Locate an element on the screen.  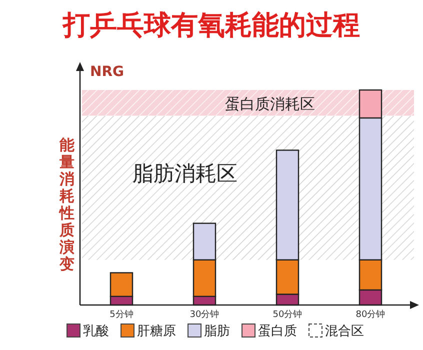
legend-label: 脂肪 is located at coordinates (217, 331).